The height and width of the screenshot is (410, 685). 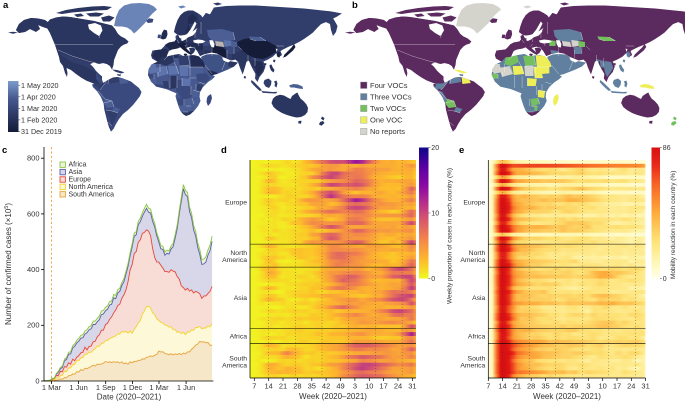 What do you see at coordinates (4, 150) in the screenshot?
I see `svg-text: c` at bounding box center [4, 150].